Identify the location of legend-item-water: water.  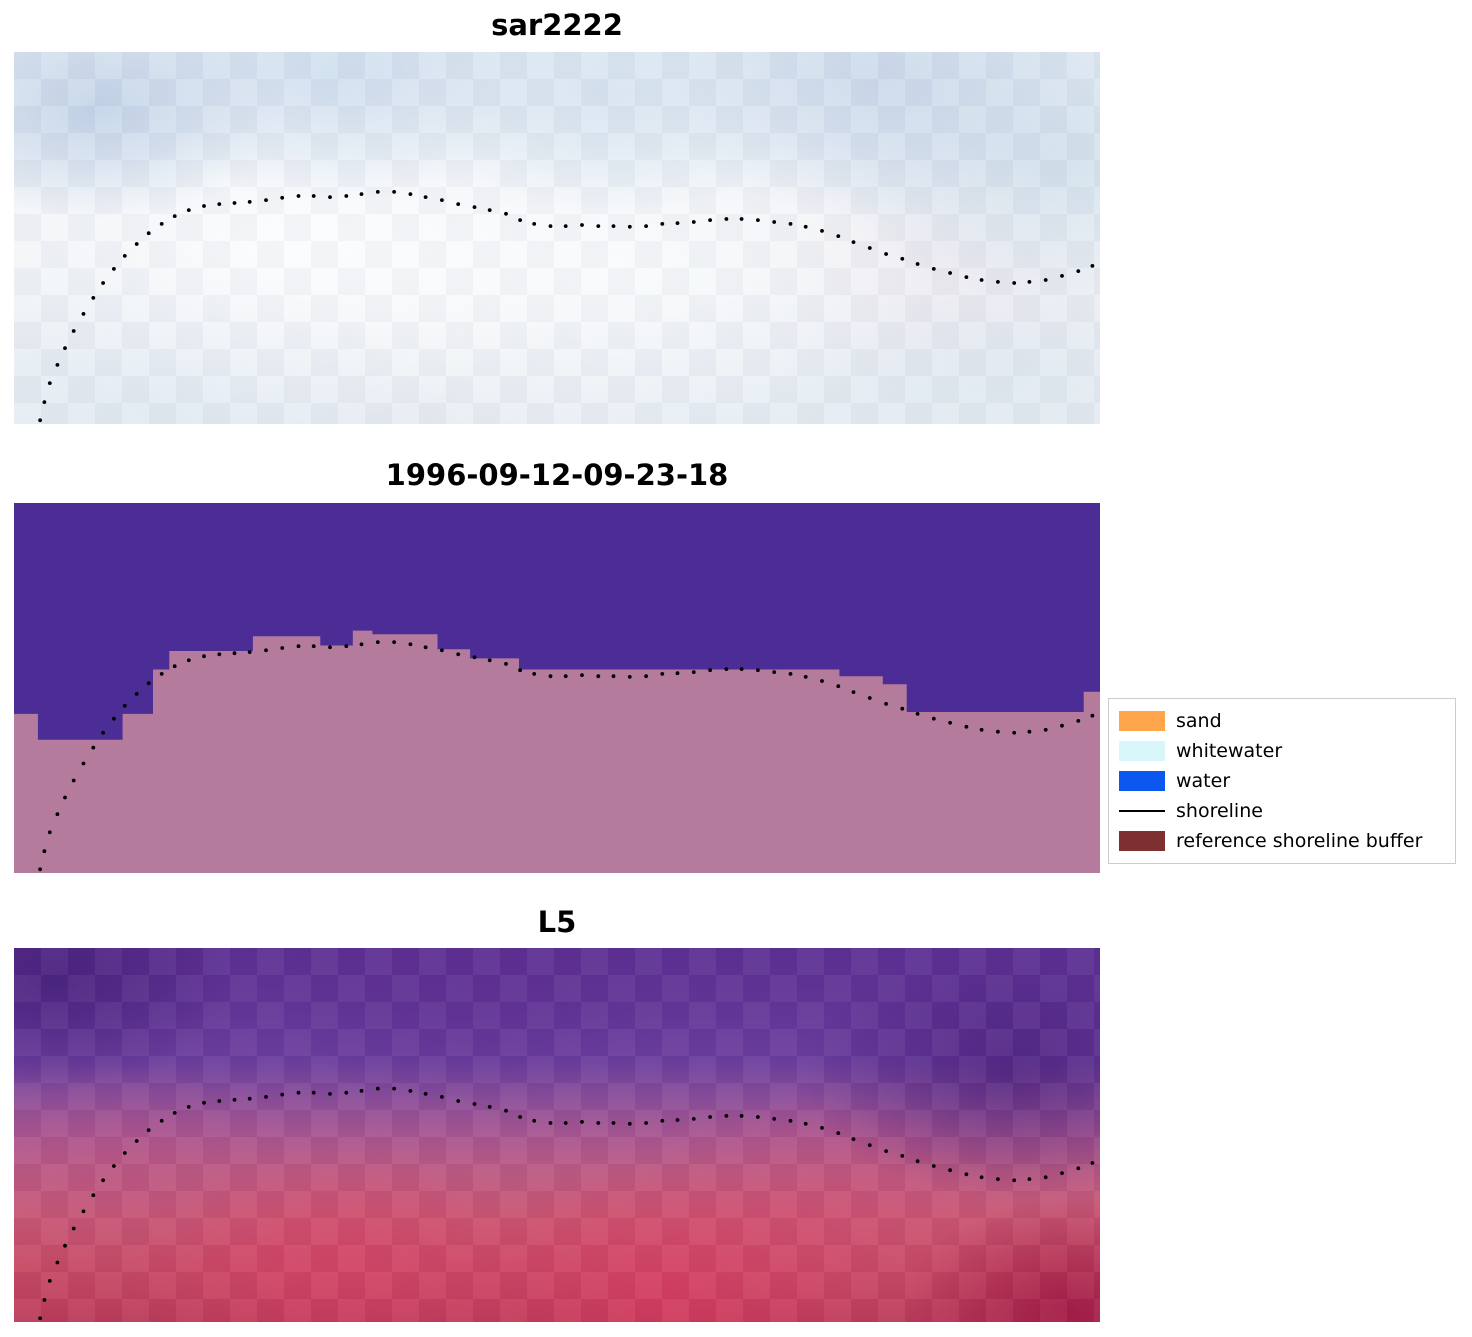
(1282, 781).